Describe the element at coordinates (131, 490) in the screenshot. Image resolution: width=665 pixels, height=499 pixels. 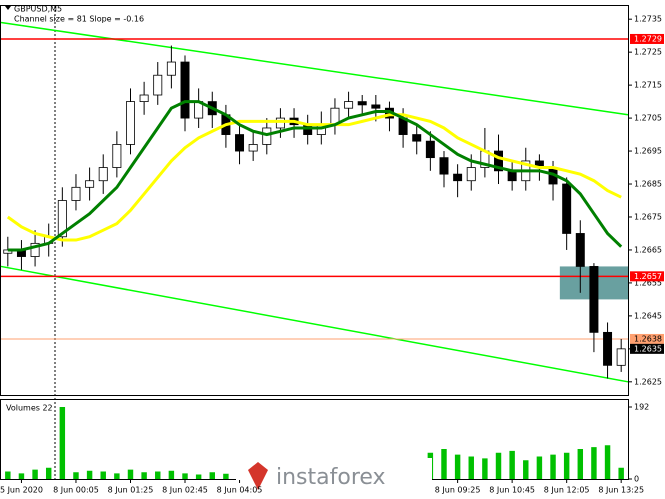
I see `x-tick-label: 8 Jun 01:25` at that location.